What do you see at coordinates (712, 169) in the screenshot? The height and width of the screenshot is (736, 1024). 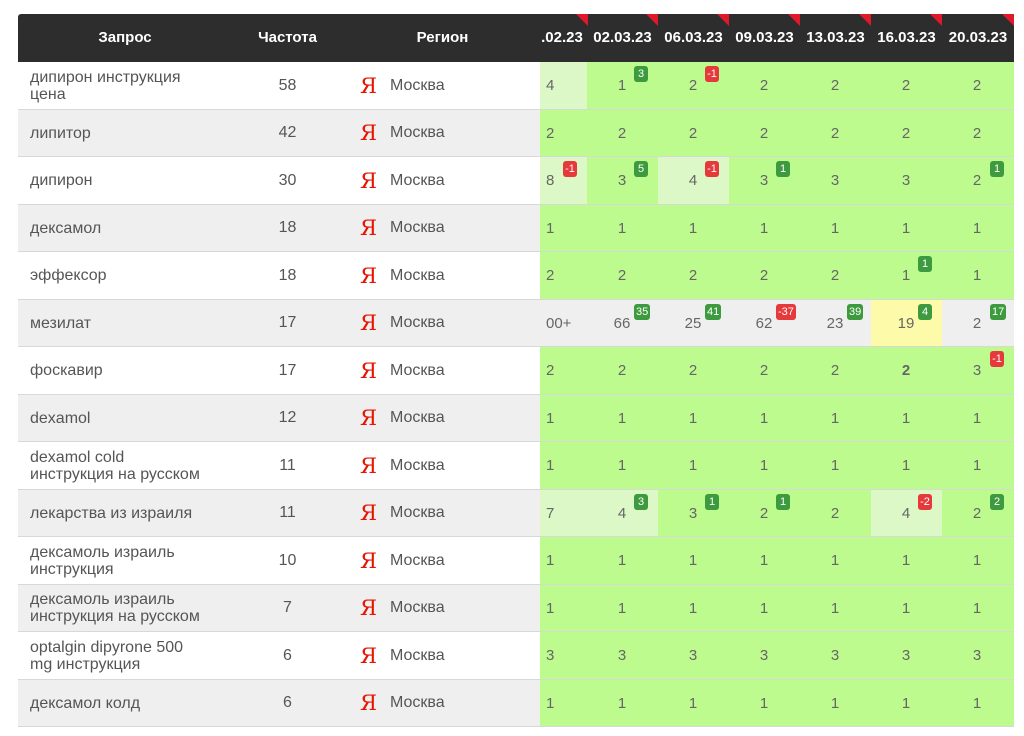 I see `change-badge: -1` at bounding box center [712, 169].